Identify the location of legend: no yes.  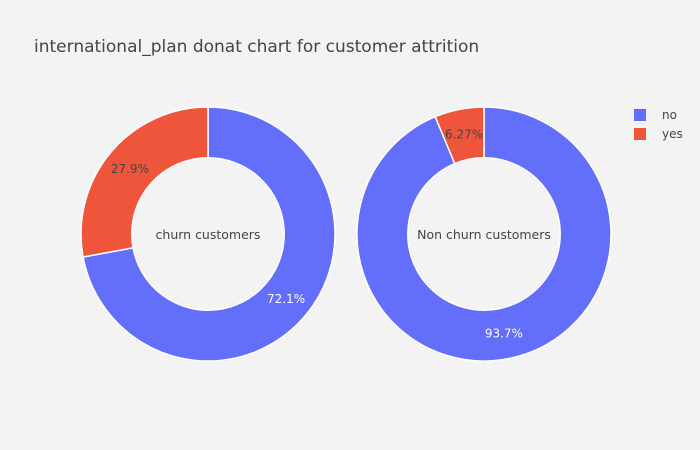
(658, 124).